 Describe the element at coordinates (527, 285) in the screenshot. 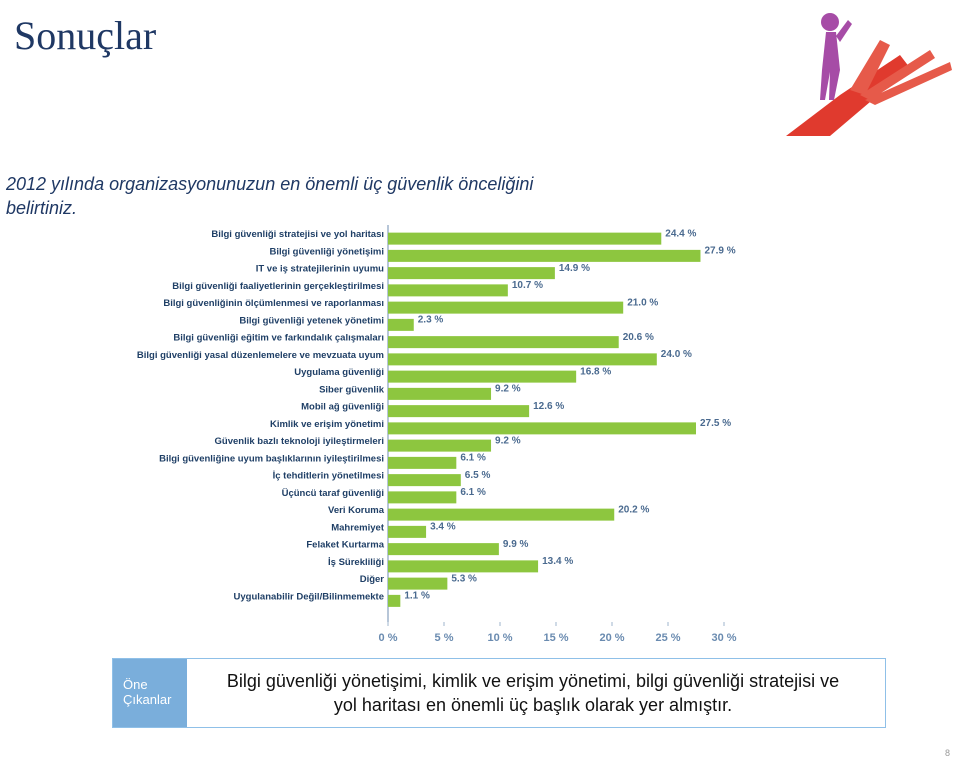

I see `value-label: 10.7 %` at that location.